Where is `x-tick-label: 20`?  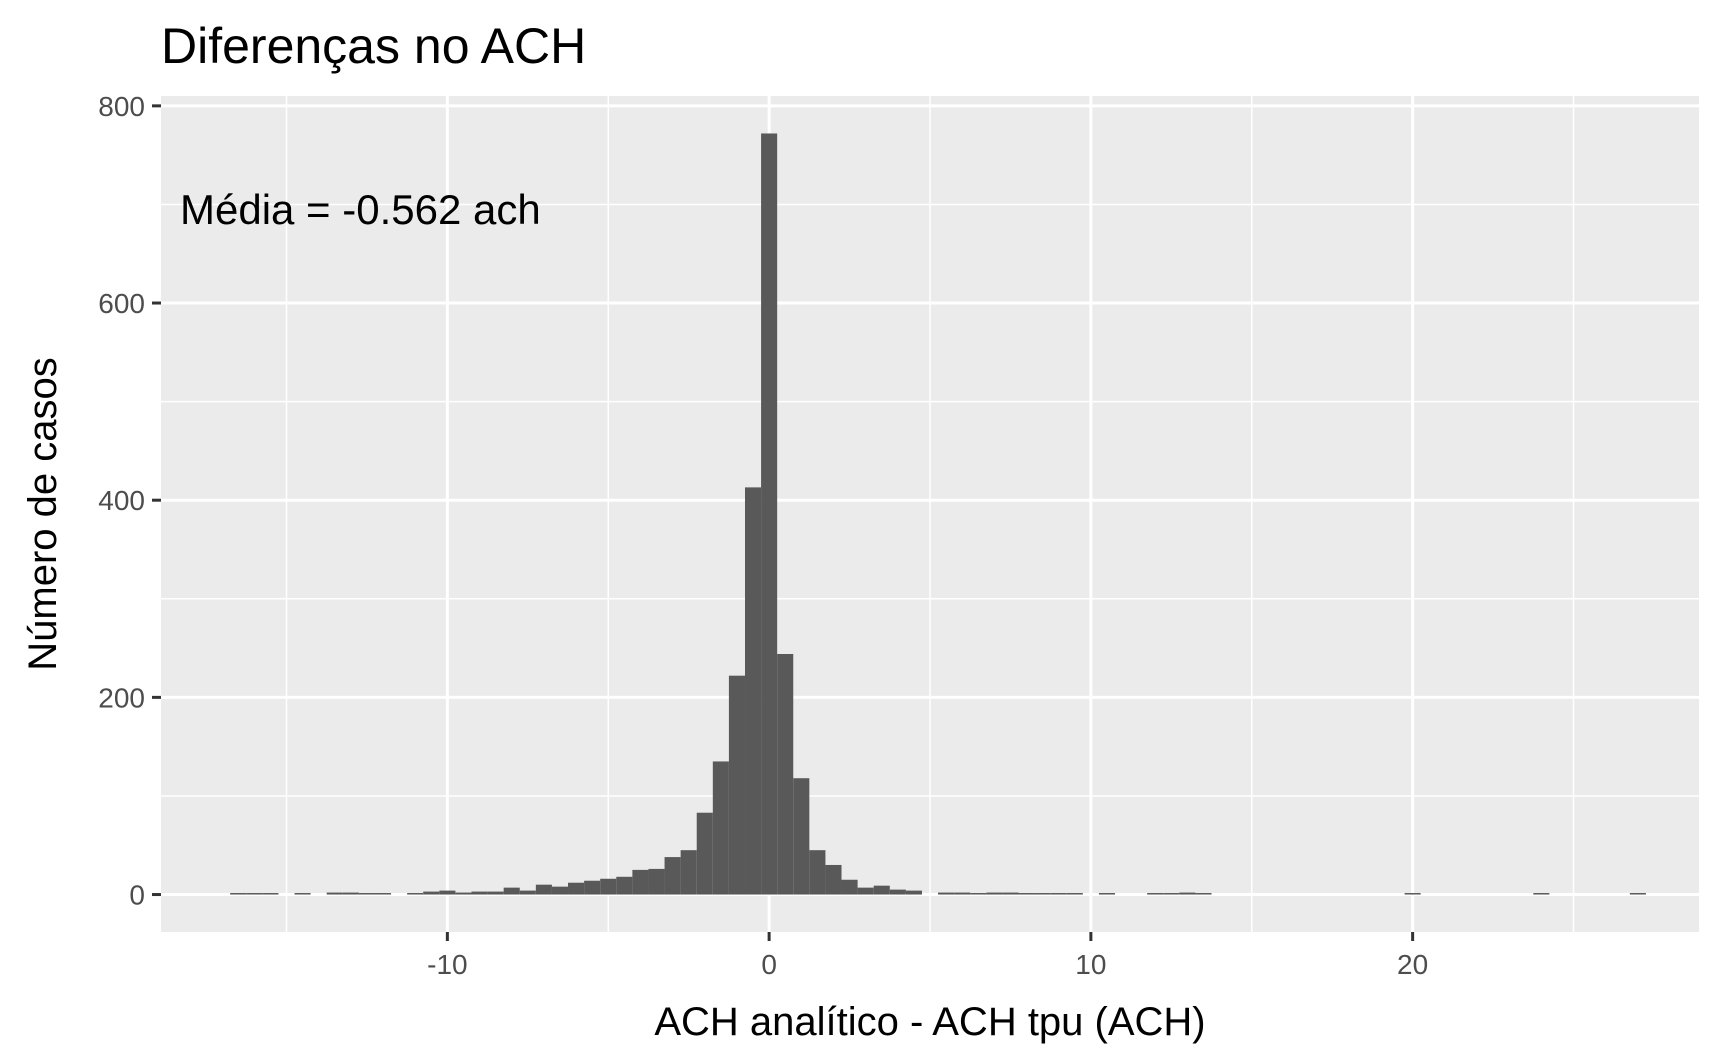
x-tick-label: 20 is located at coordinates (1412, 964).